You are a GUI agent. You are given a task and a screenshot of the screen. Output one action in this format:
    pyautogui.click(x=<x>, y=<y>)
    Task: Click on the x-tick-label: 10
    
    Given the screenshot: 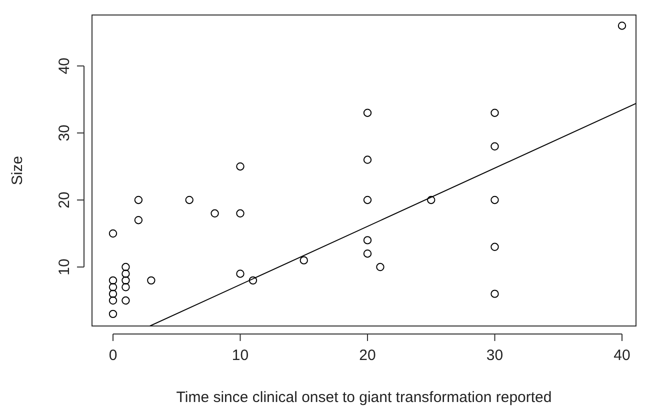 What is the action you would take?
    pyautogui.click(x=240, y=355)
    